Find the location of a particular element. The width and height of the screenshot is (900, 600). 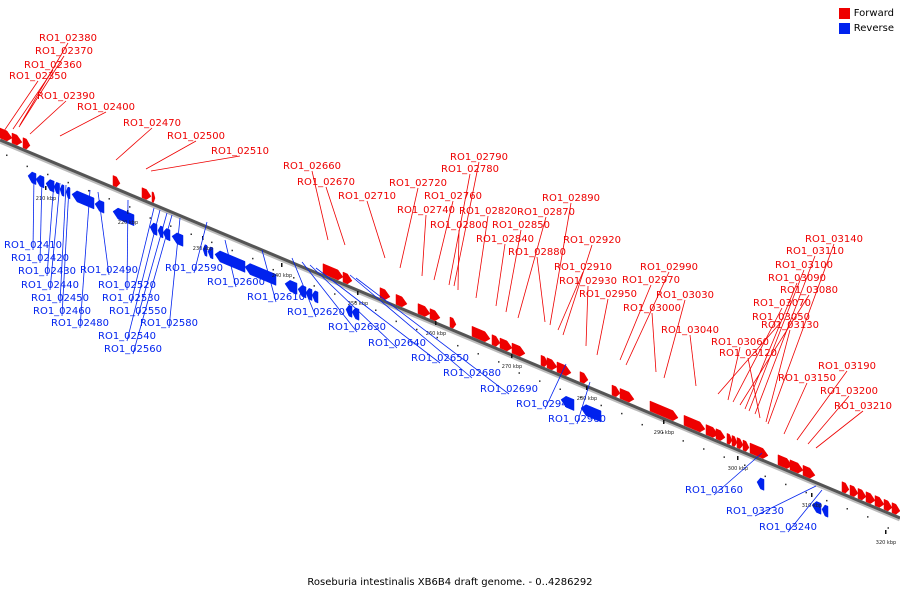

reverse-gene-label: RO1_03160 is located at coordinates (714, 490).